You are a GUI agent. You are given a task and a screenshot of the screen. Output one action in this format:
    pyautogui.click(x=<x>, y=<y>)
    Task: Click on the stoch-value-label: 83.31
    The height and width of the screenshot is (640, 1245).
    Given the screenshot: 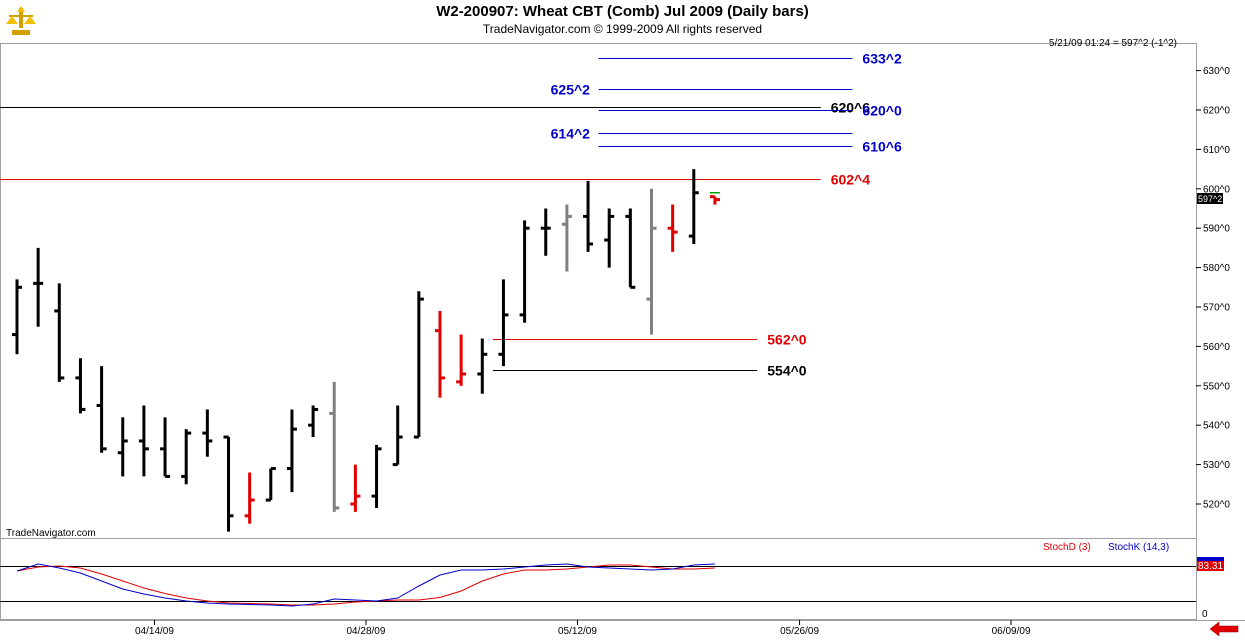 What is the action you would take?
    pyautogui.click(x=1210, y=566)
    